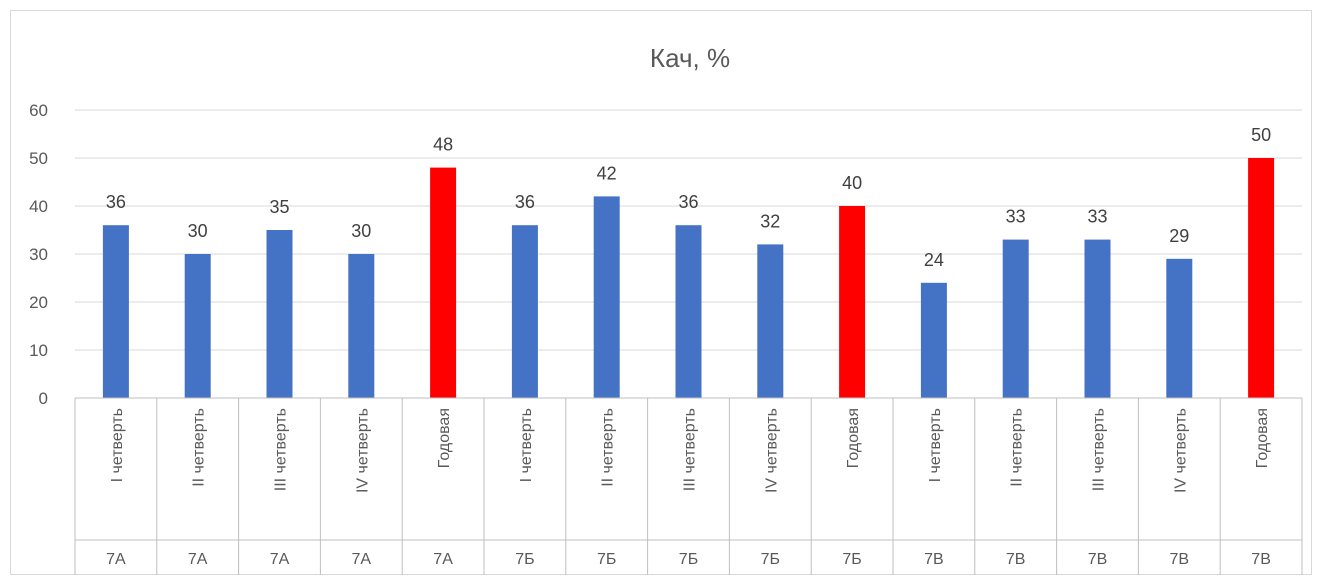  I want to click on data-label: 40, so click(852, 183).